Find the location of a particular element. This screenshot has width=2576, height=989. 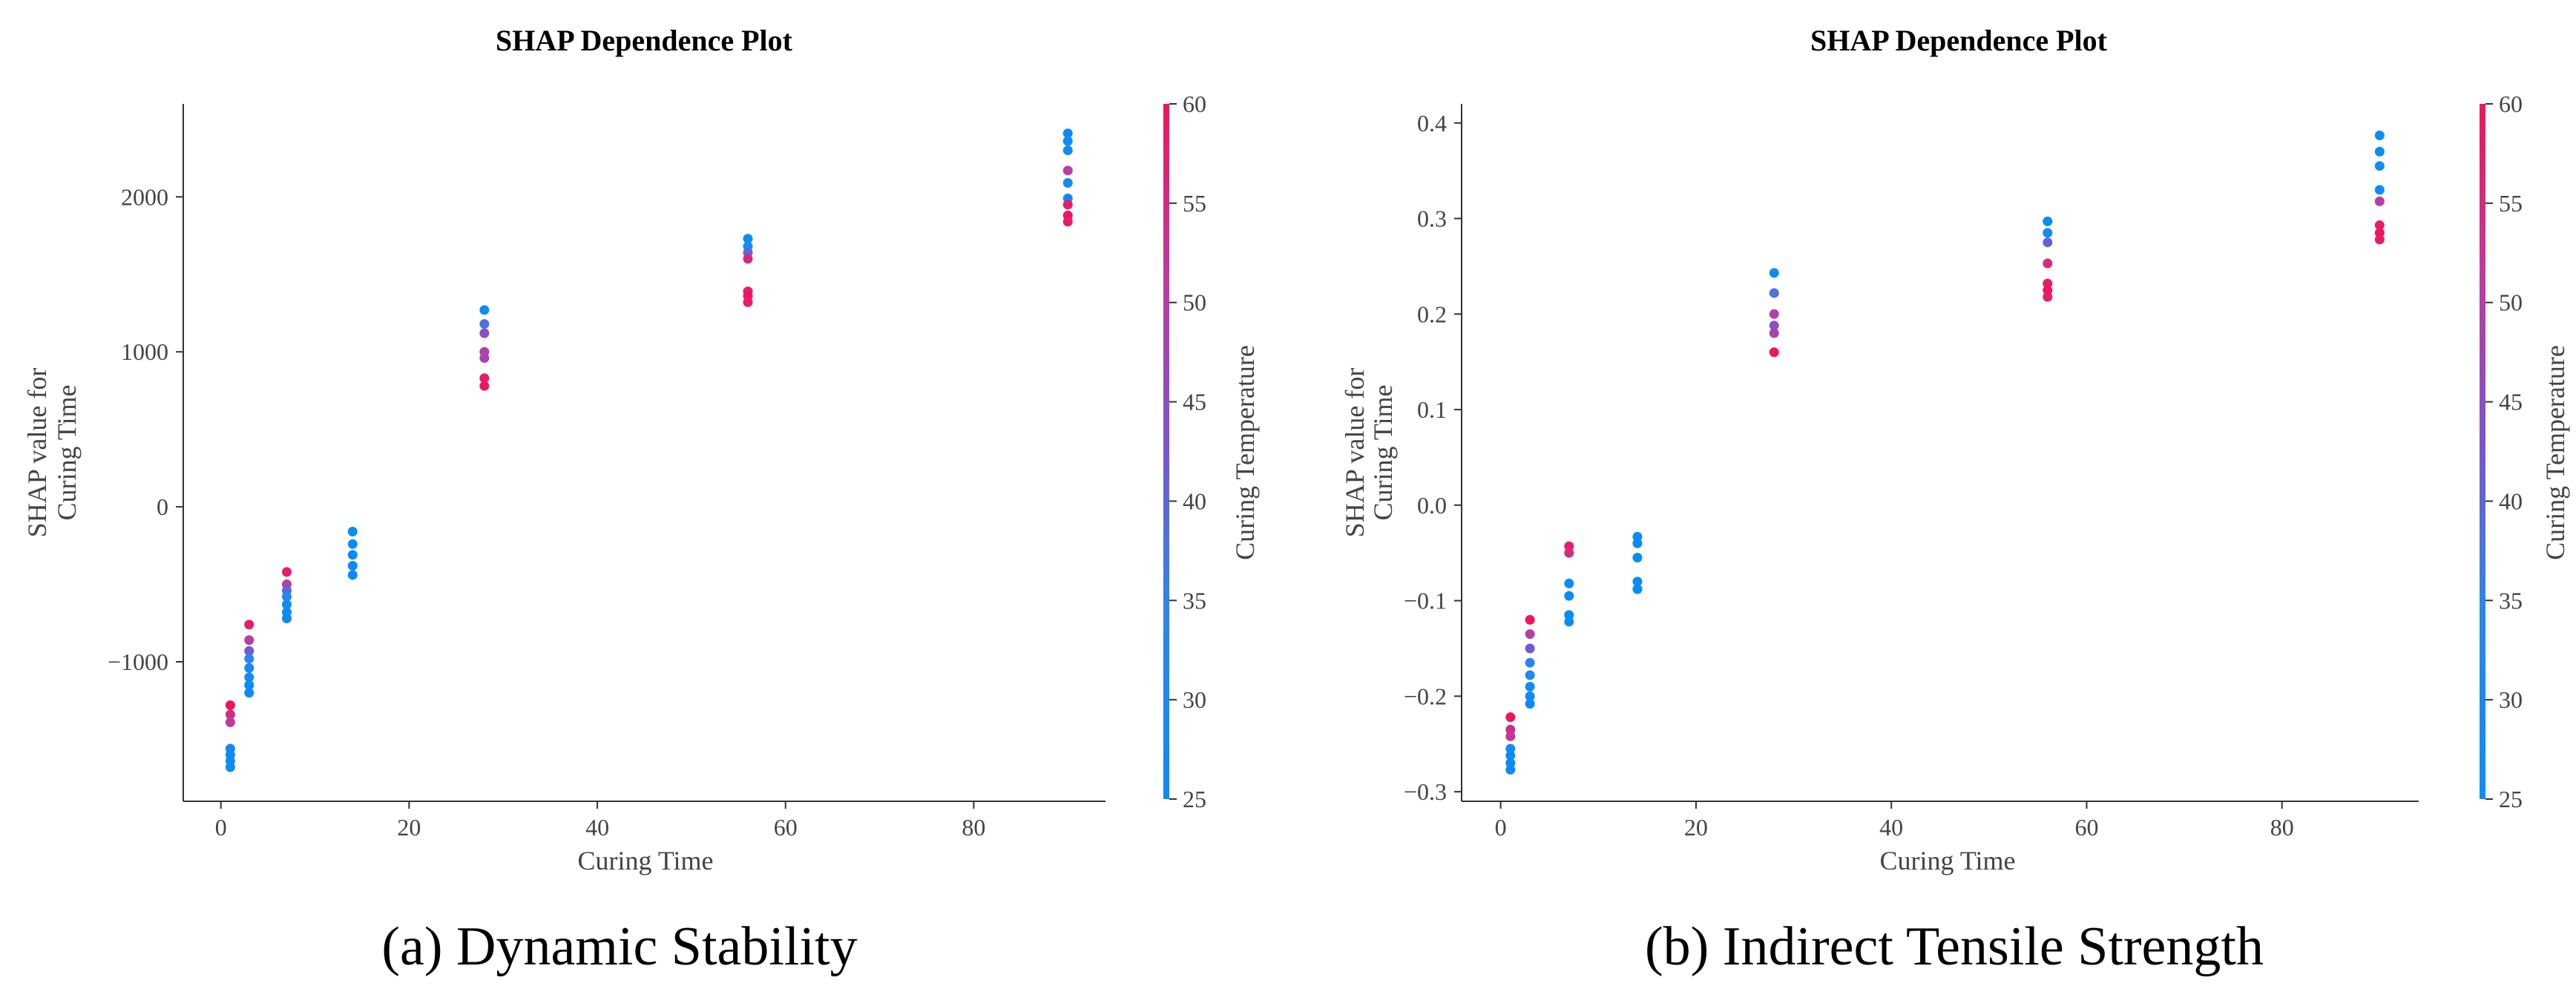

y-tick-label: −1000 is located at coordinates (138, 661).